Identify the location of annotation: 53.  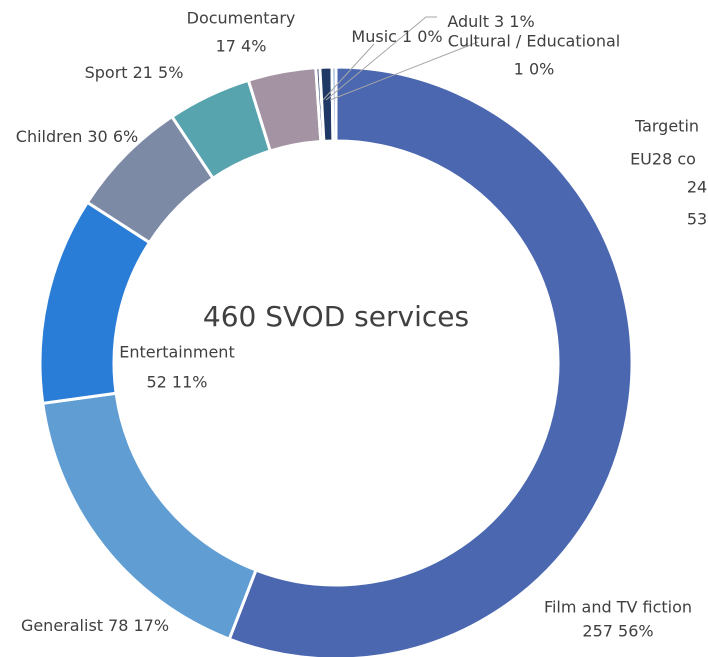
(697, 219).